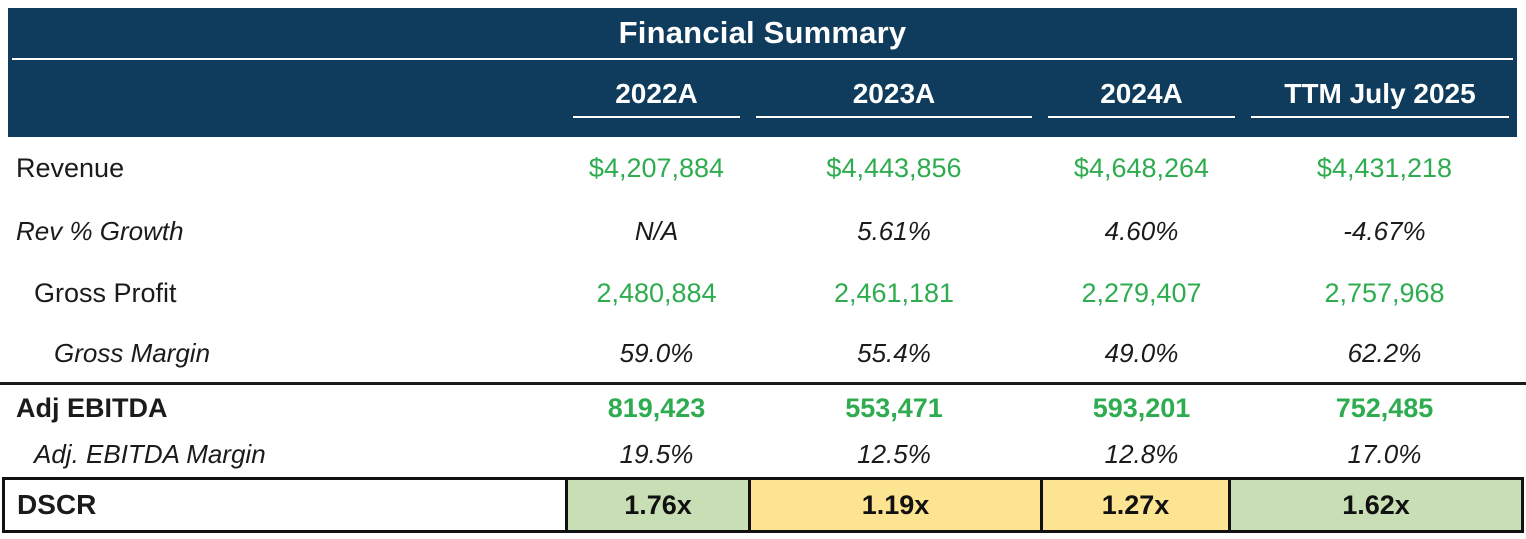 This screenshot has width=1526, height=539. What do you see at coordinates (894, 293) in the screenshot?
I see `cell-value: 2,461,181` at bounding box center [894, 293].